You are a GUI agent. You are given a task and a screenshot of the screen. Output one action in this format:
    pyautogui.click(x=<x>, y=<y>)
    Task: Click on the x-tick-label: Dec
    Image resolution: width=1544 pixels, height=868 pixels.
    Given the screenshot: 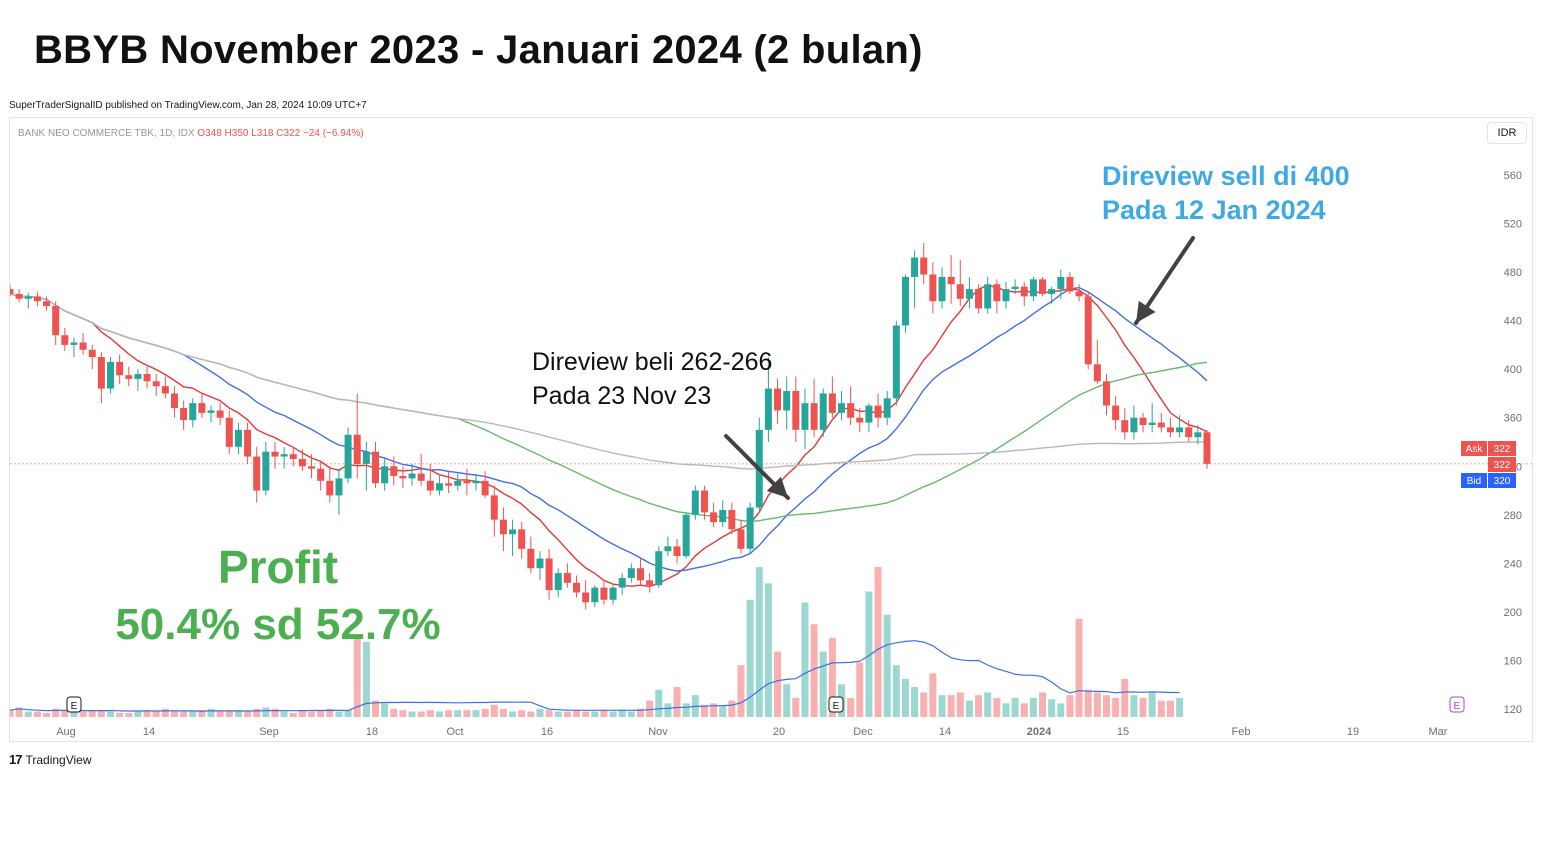 What is the action you would take?
    pyautogui.click(x=863, y=732)
    